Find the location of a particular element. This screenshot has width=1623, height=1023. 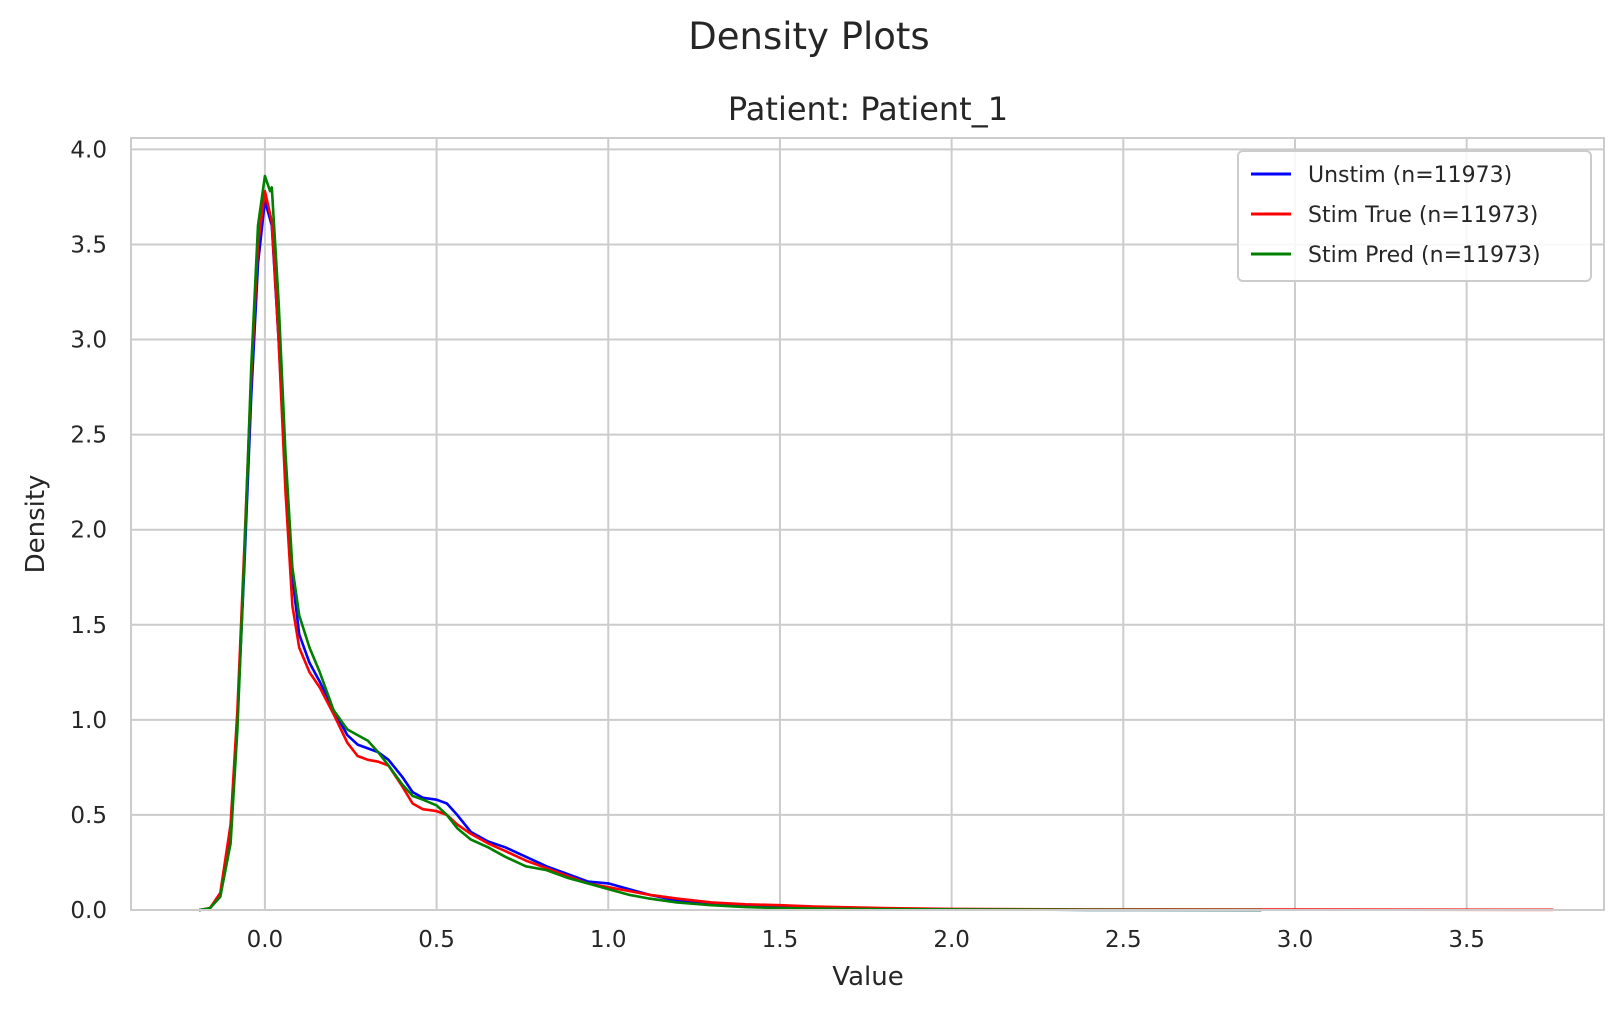

x-tick-label: 1.5 is located at coordinates (780, 940).